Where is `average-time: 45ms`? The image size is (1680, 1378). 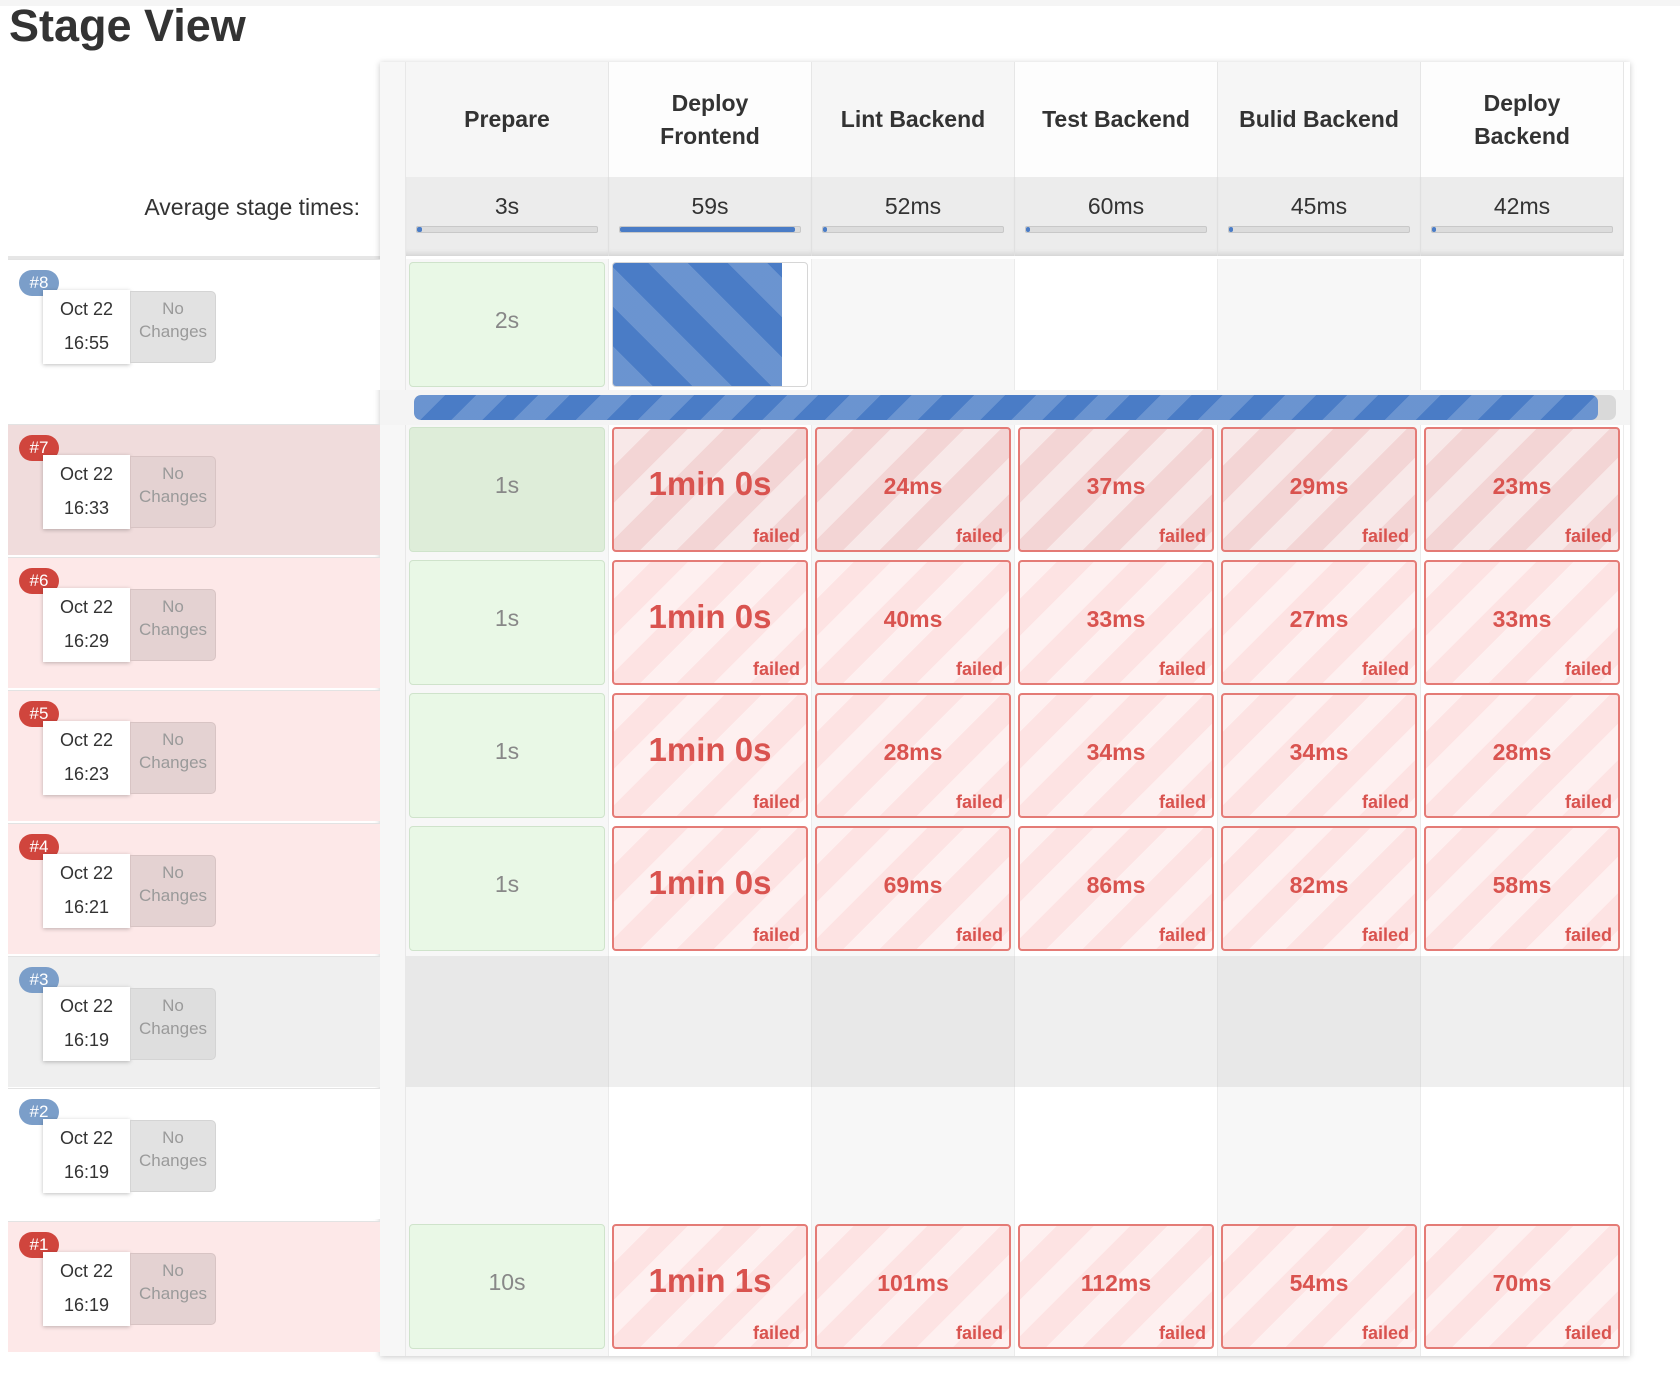
average-time: 45ms is located at coordinates (1319, 206).